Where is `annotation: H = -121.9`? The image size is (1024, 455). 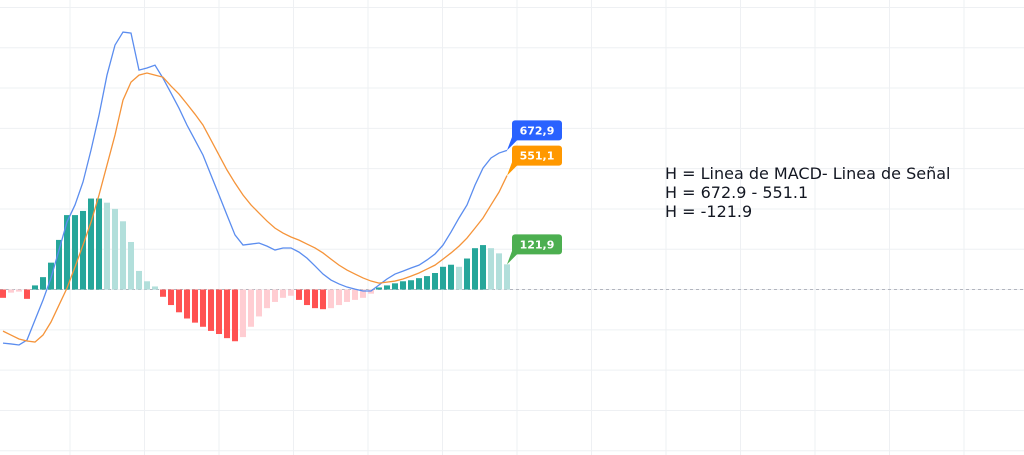 annotation: H = -121.9 is located at coordinates (708, 211).